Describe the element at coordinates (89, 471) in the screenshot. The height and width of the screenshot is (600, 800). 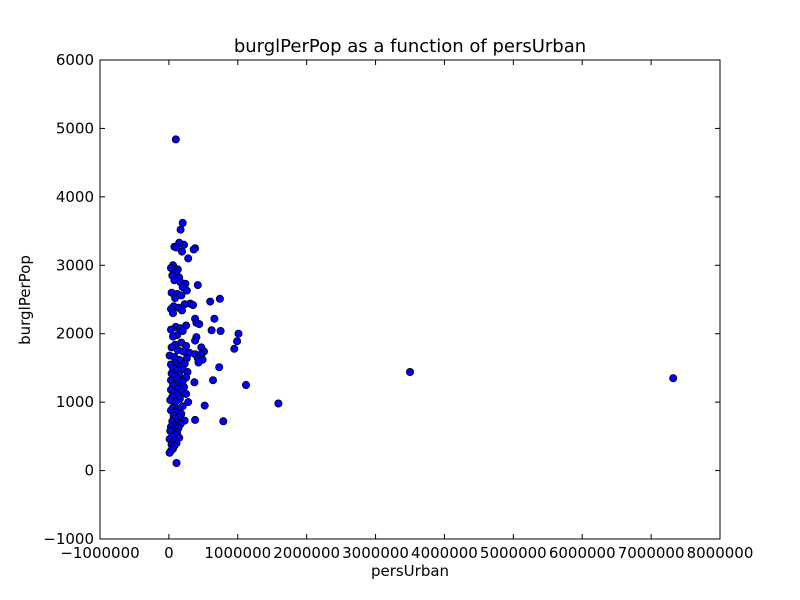
I see `y-tick-label: 0` at that location.